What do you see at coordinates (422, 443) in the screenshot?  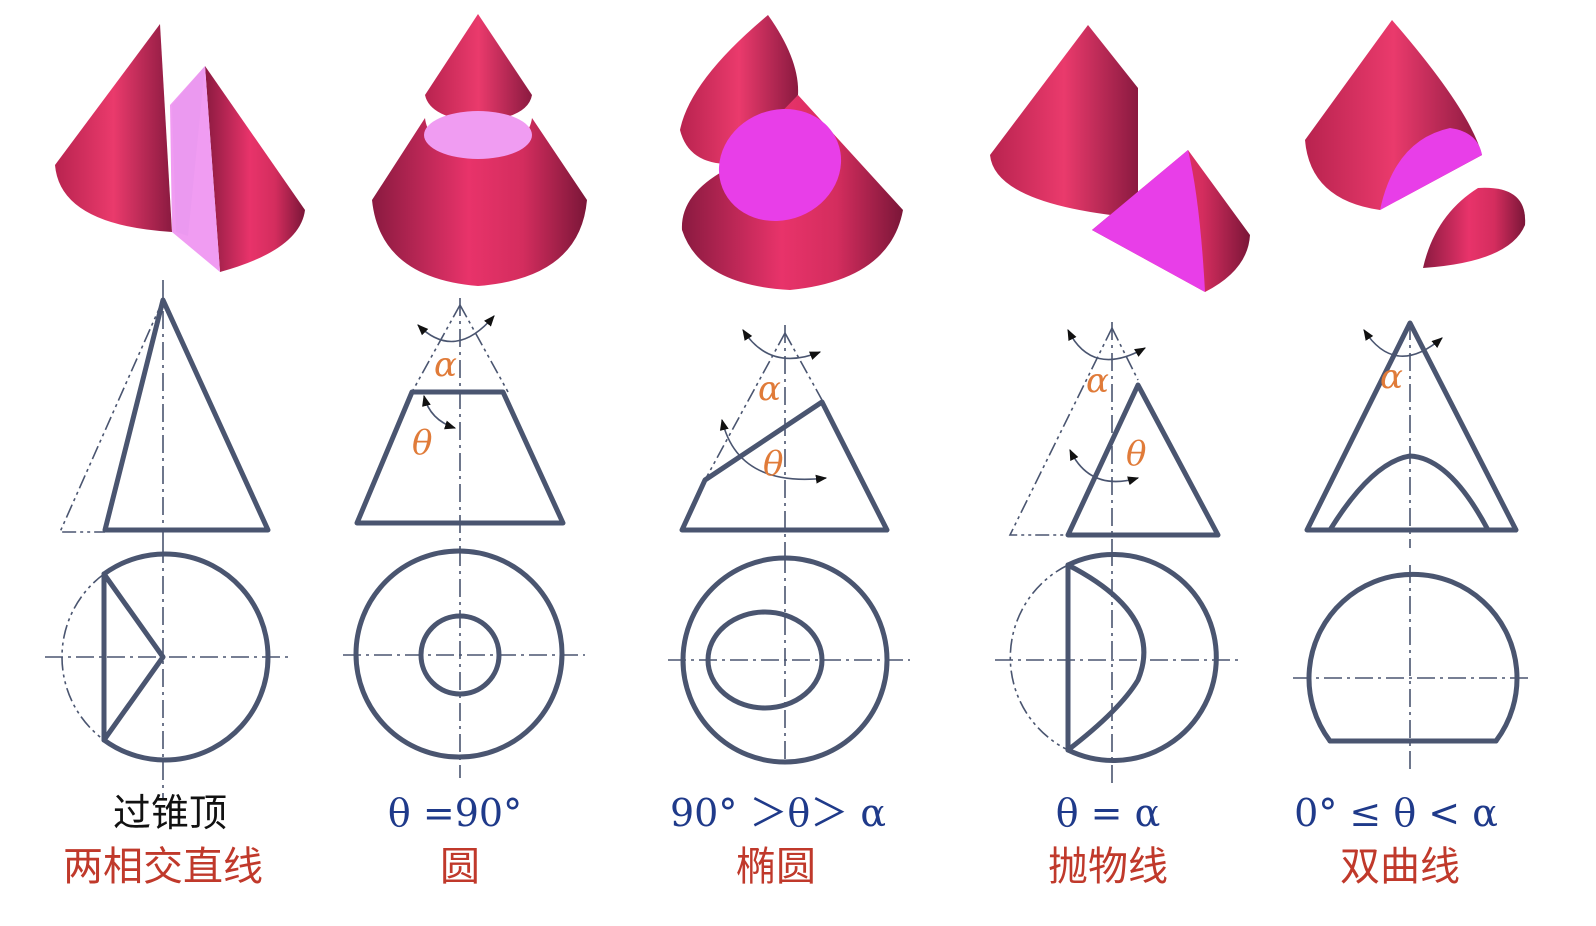 I see `theta-label-col2: θ` at bounding box center [422, 443].